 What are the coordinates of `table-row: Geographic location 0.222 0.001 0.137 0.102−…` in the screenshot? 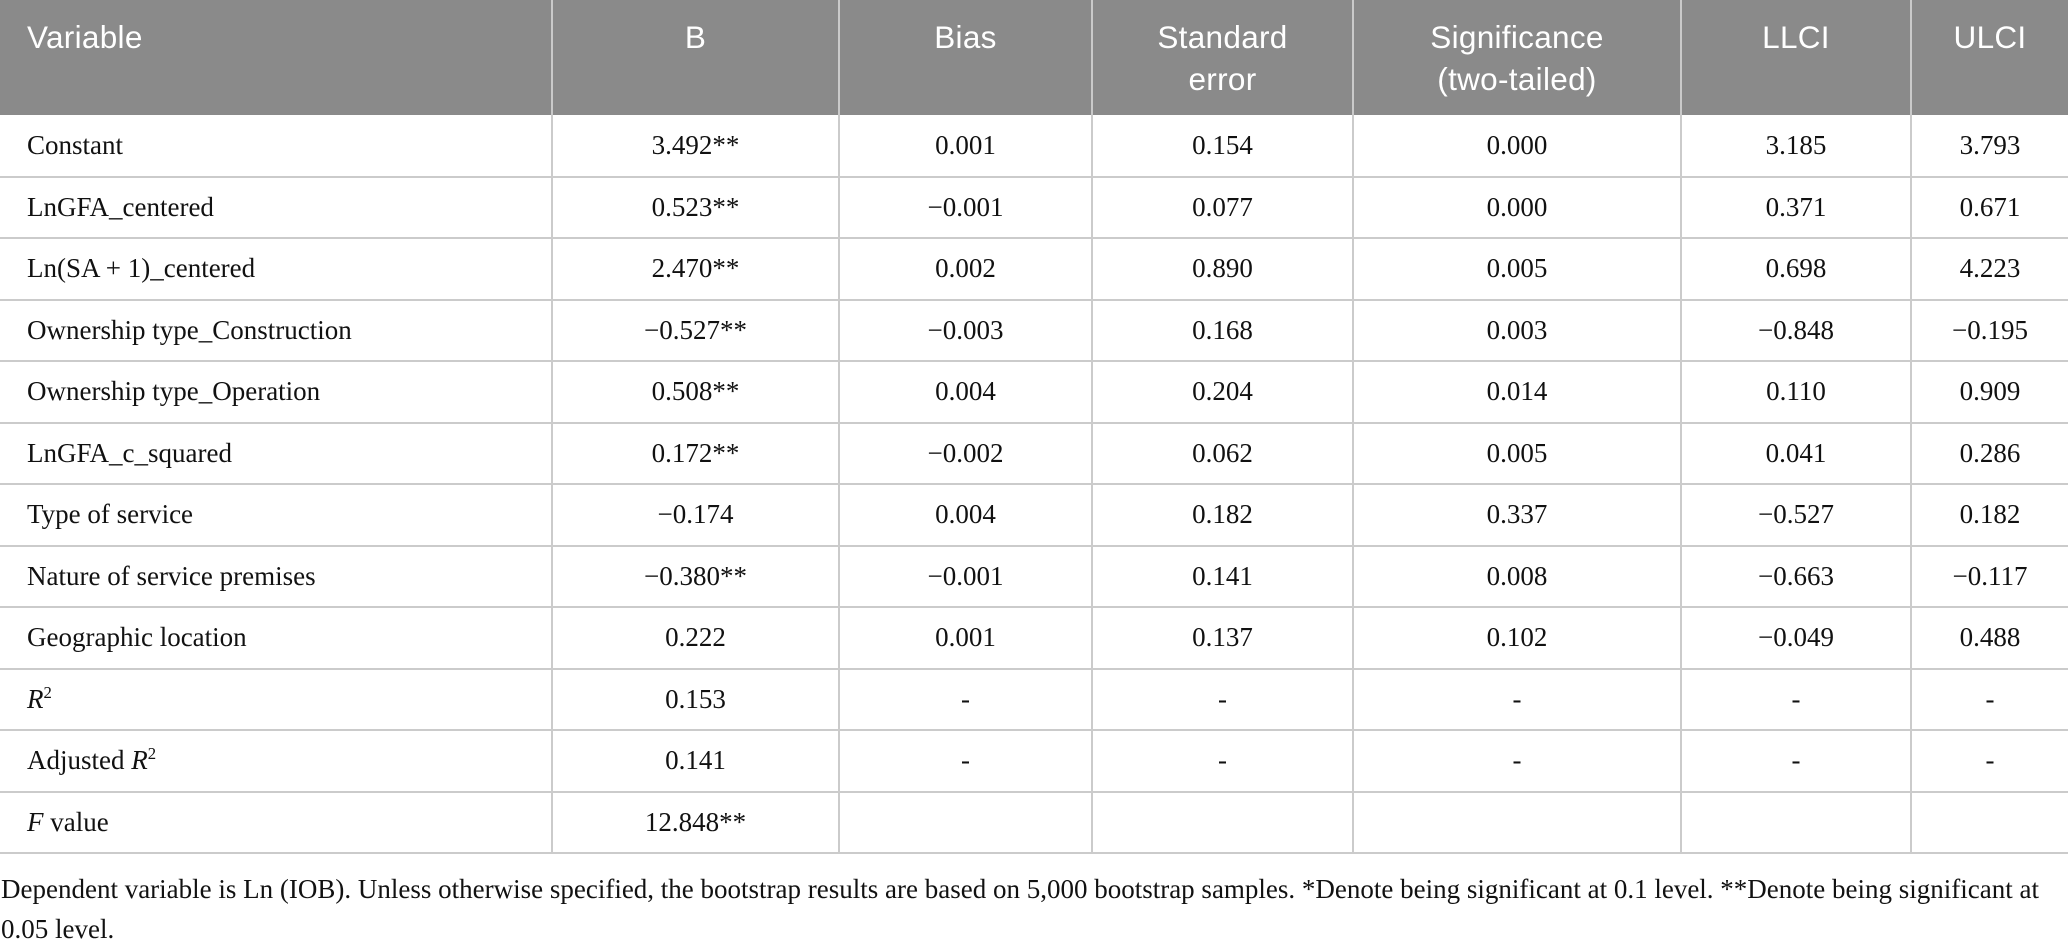 It's located at (1034, 637).